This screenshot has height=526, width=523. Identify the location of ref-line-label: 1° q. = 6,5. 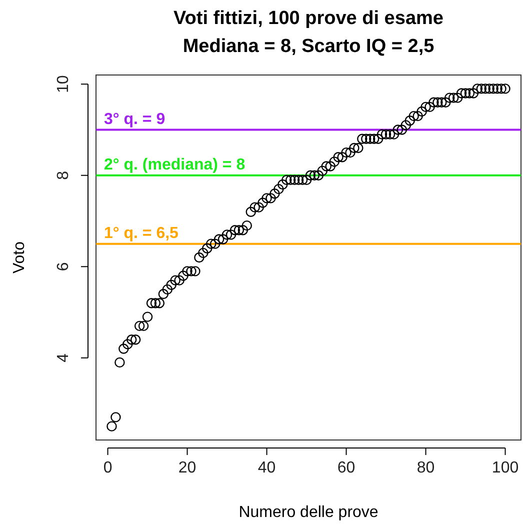
(141, 233).